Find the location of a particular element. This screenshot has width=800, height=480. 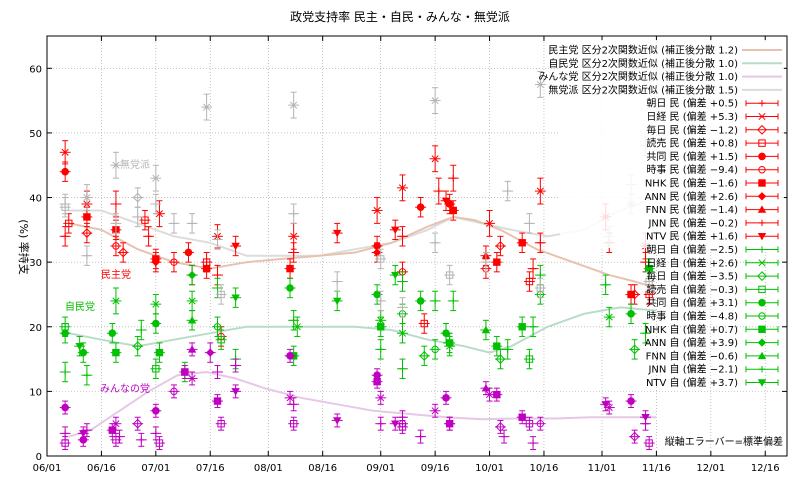

legend-item: みんな党 区分2次関数近似 (補正後分散 1.0) is located at coordinates (660, 76).